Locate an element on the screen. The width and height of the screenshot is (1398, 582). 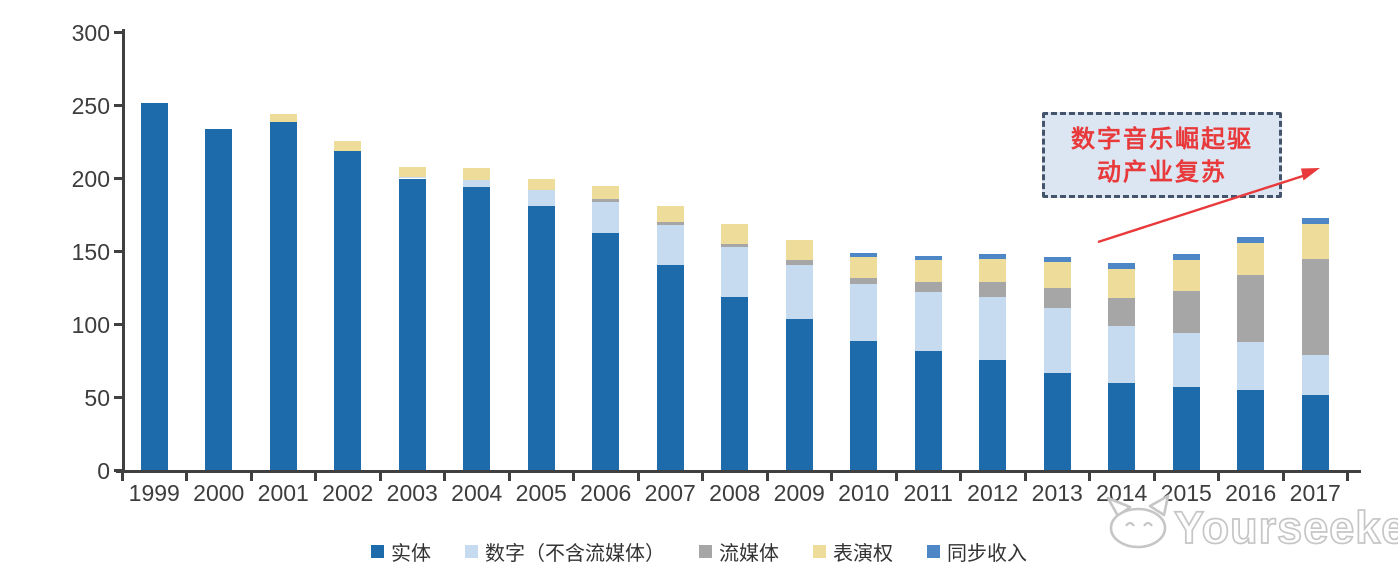
watermark: Yourseeker is located at coordinates (1252, 524).